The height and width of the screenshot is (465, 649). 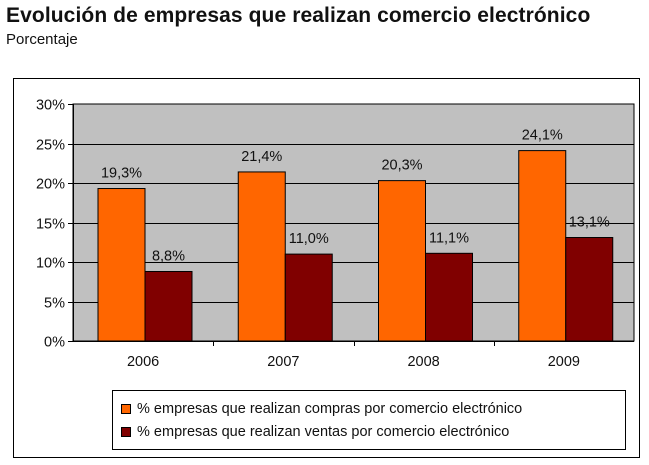 What do you see at coordinates (143, 362) in the screenshot?
I see `x-tick-label: 2006` at bounding box center [143, 362].